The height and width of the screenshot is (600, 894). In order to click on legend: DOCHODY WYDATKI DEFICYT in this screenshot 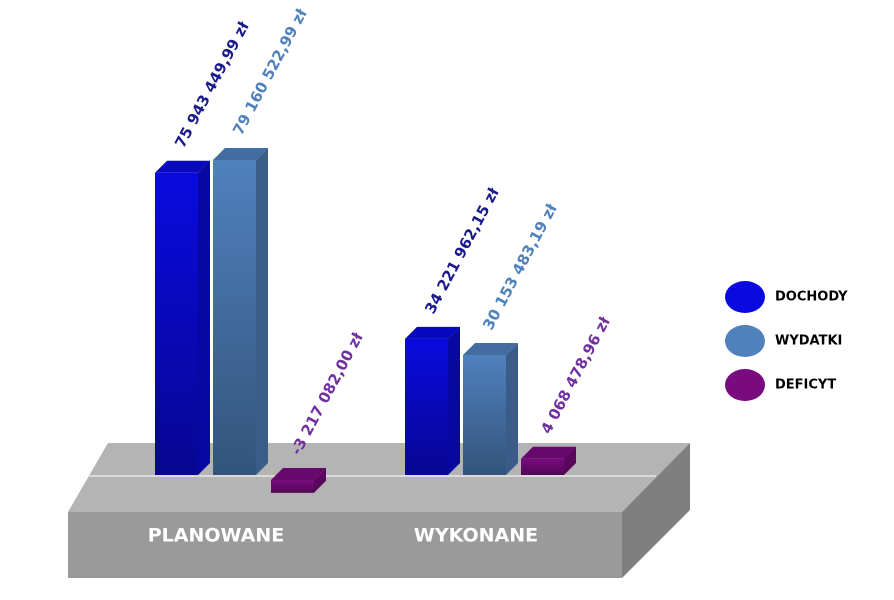, I will do `click(786, 341)`.